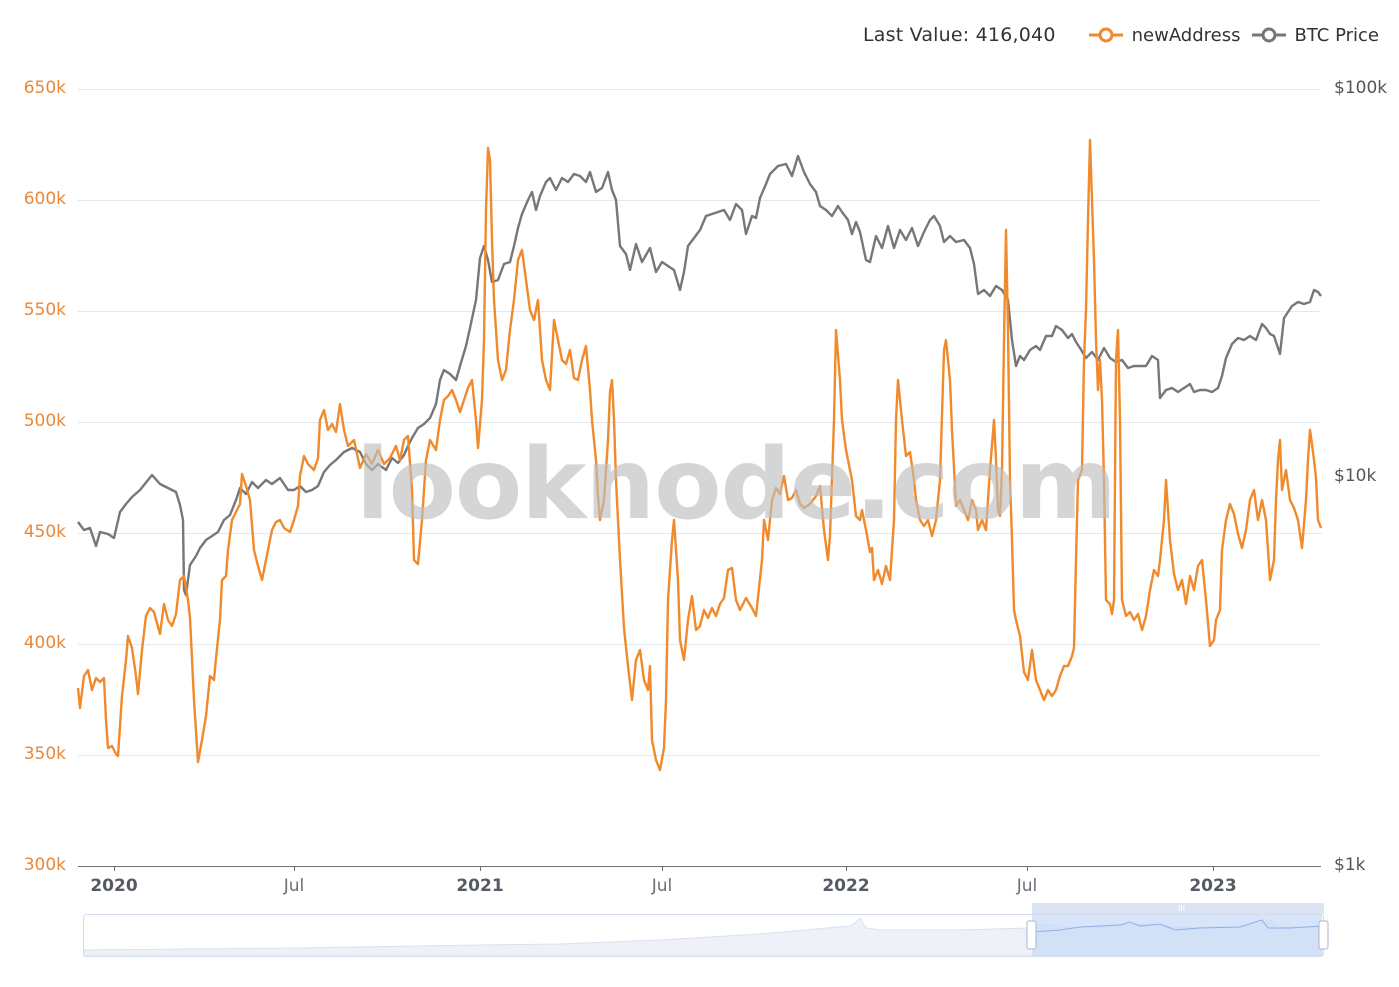  I want to click on svg-text: III, so click(1181, 908).